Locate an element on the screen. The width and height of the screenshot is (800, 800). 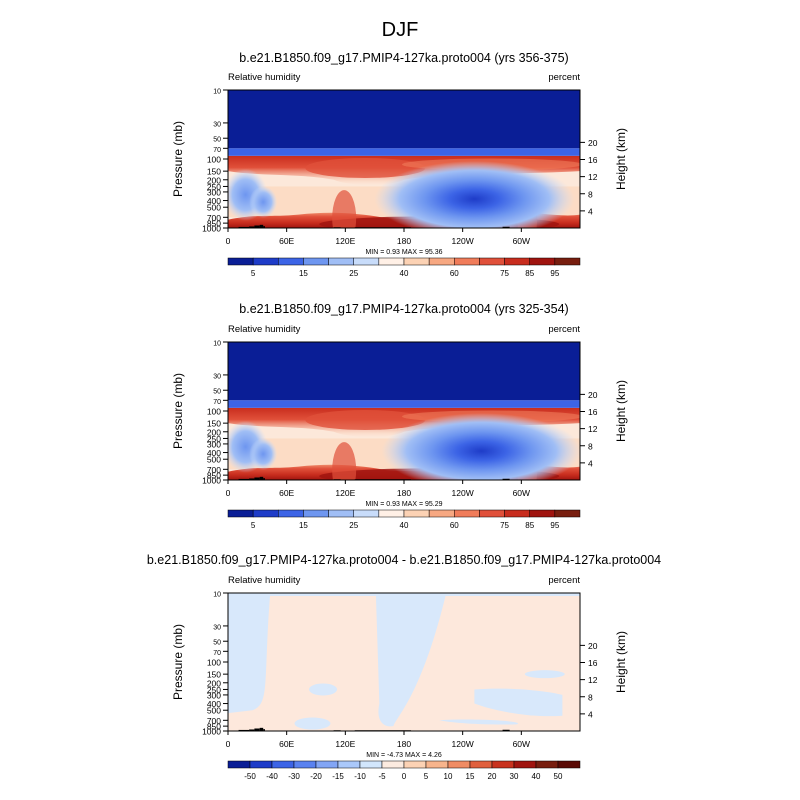
min-max-label: MIN = 0.93 MAX = 95.36 is located at coordinates (403, 252).